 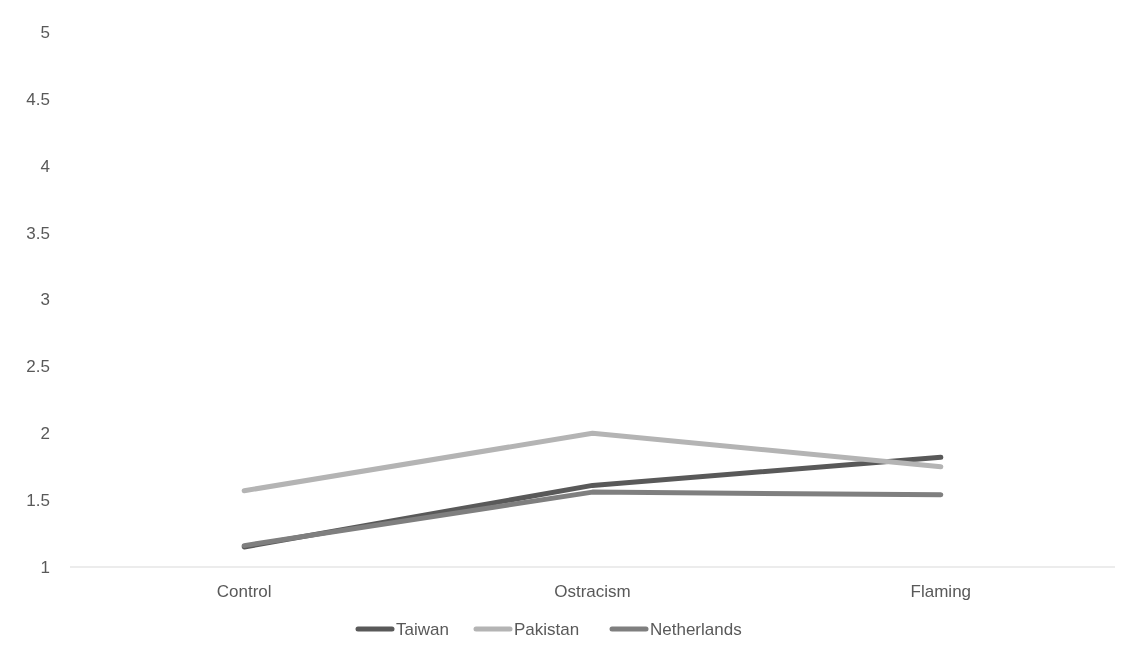 I want to click on y-tick-label: 4, so click(x=45, y=166).